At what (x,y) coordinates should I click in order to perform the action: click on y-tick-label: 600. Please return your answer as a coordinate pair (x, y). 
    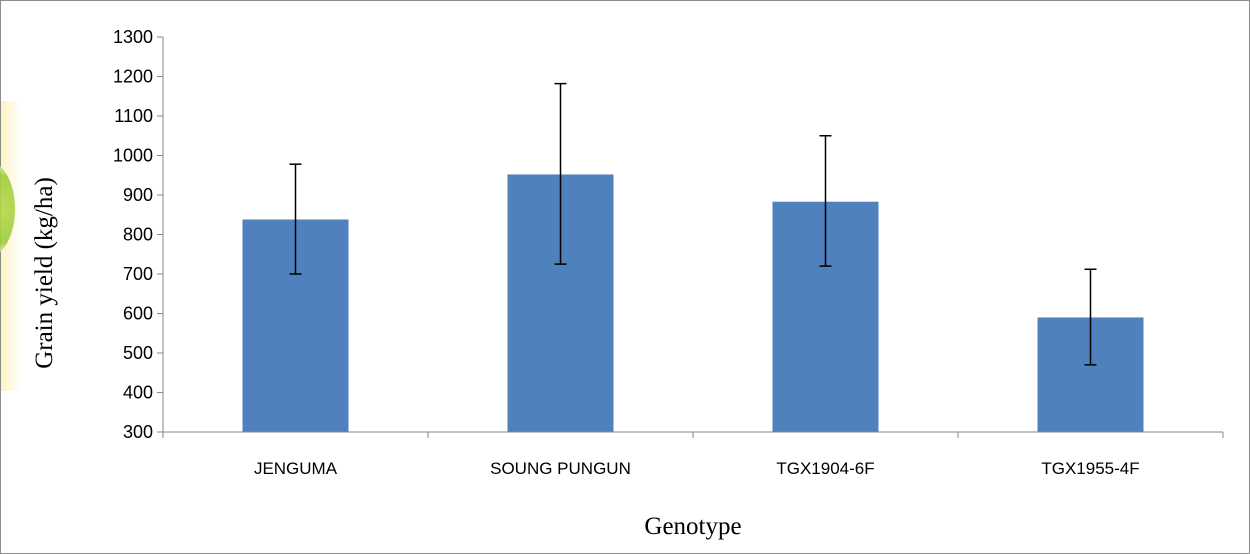
    Looking at the image, I should click on (138, 314).